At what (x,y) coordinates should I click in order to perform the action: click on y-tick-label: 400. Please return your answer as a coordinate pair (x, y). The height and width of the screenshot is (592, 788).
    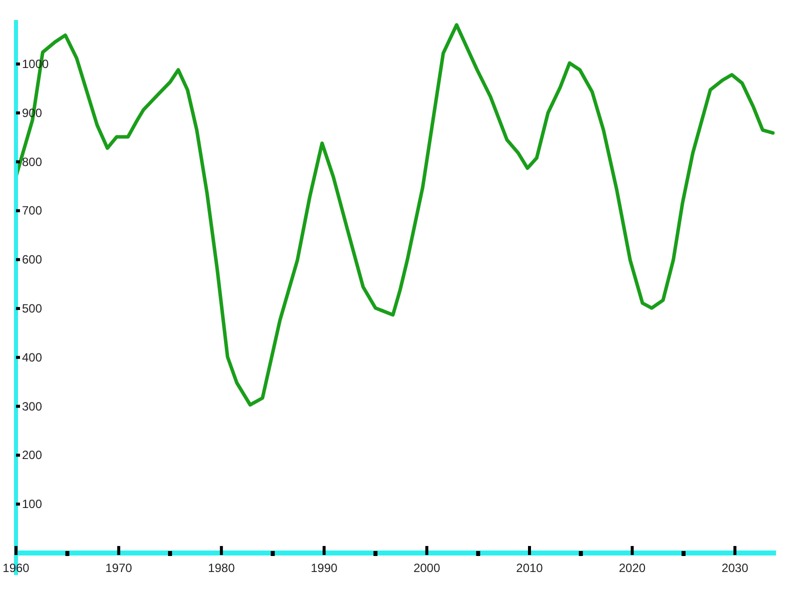
    Looking at the image, I should click on (32, 357).